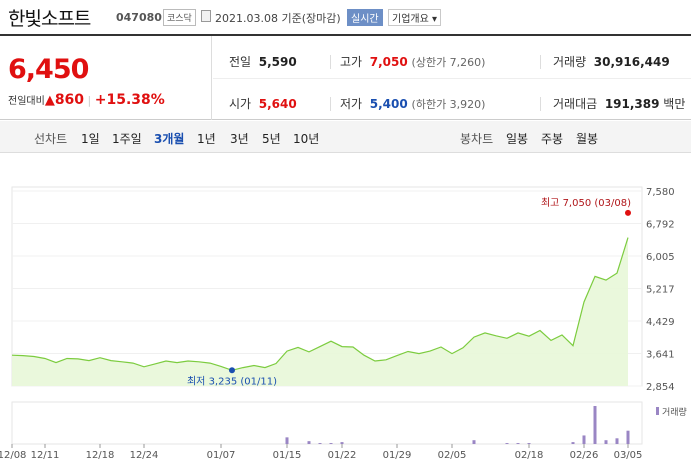 This screenshot has height=465, width=691. Describe the element at coordinates (206, 139) in the screenshot. I see `period-tab-1y: 1년` at that location.